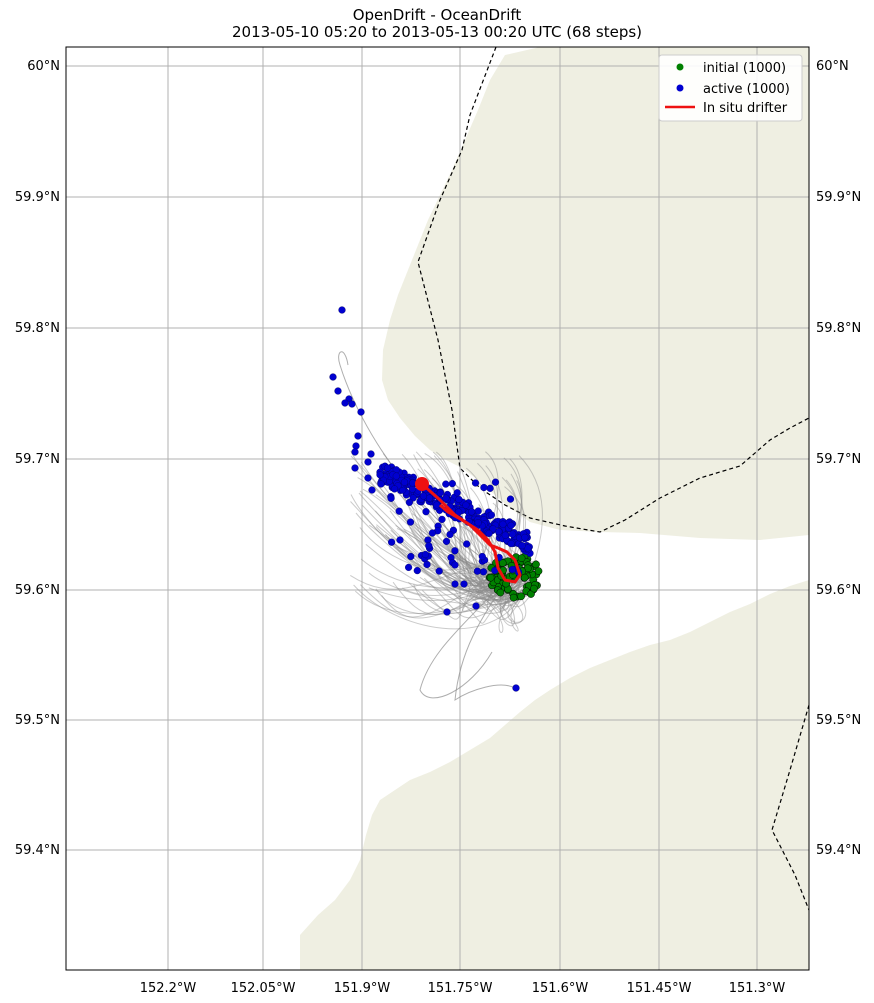 This screenshot has height=1003, width=874. Describe the element at coordinates (838, 328) in the screenshot. I see `lat-tick-label: 59.8°N` at that location.